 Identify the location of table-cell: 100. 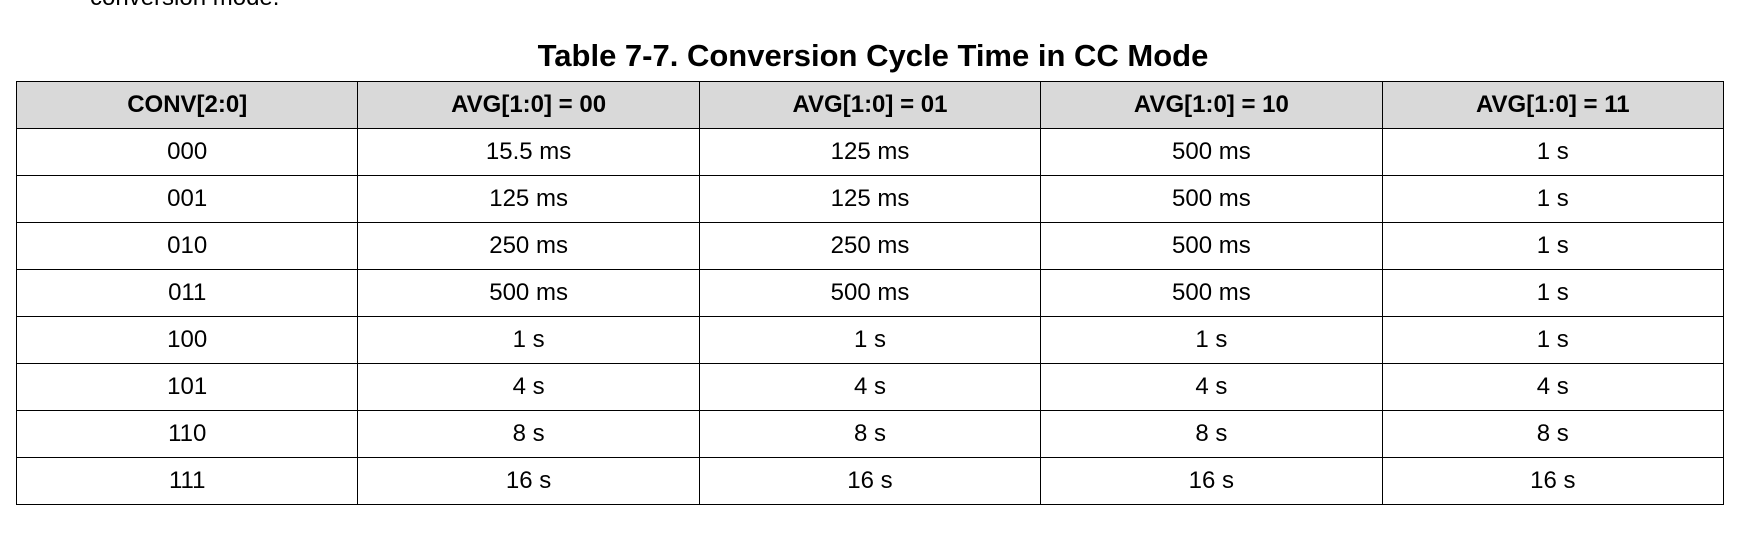
(187, 340).